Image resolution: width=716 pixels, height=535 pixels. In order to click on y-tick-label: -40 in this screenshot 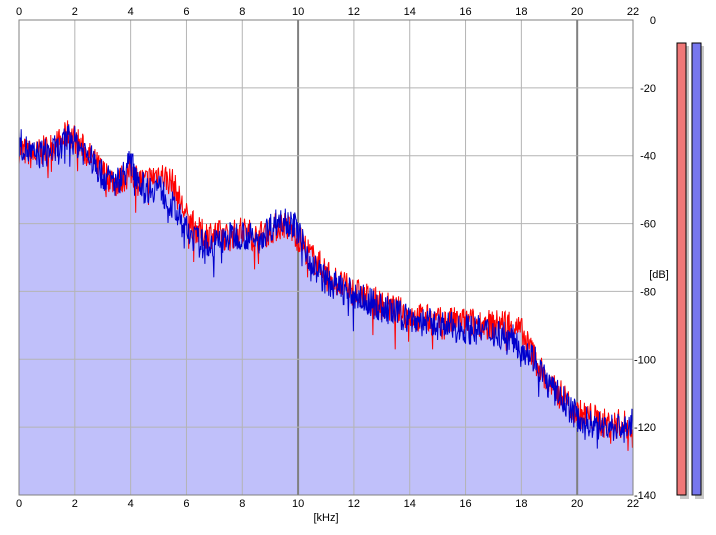, I will do `click(648, 157)`.